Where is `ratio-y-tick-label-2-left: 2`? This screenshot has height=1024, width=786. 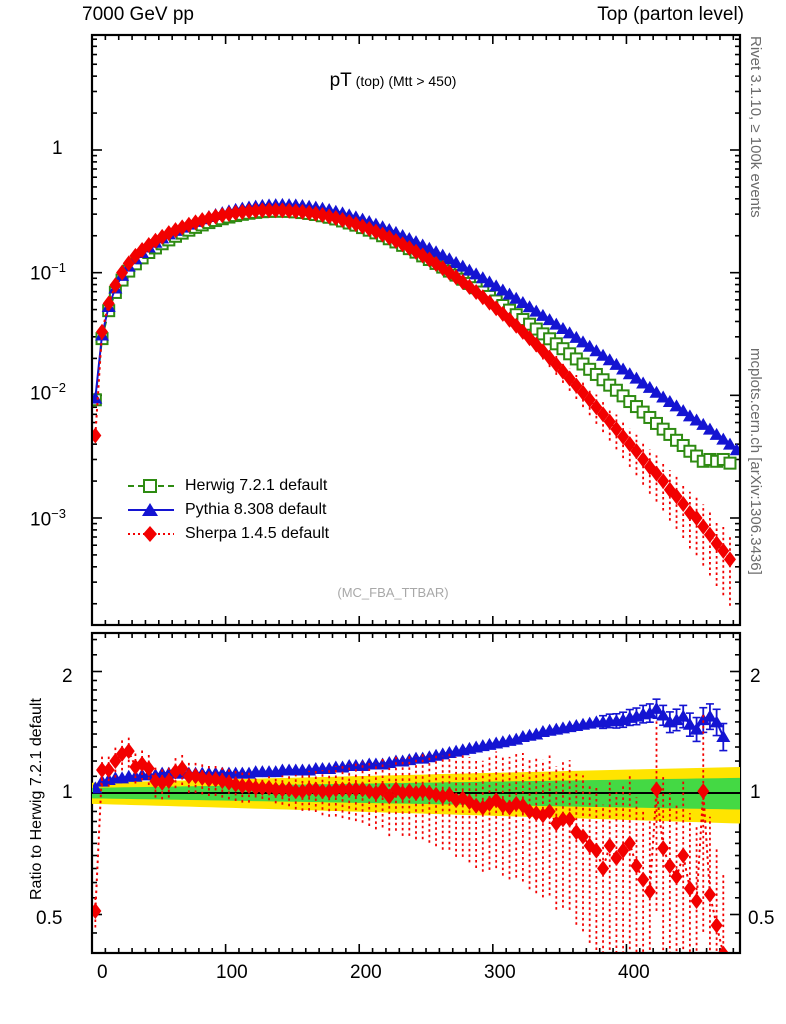 ratio-y-tick-label-2-left: 2 is located at coordinates (67, 676).